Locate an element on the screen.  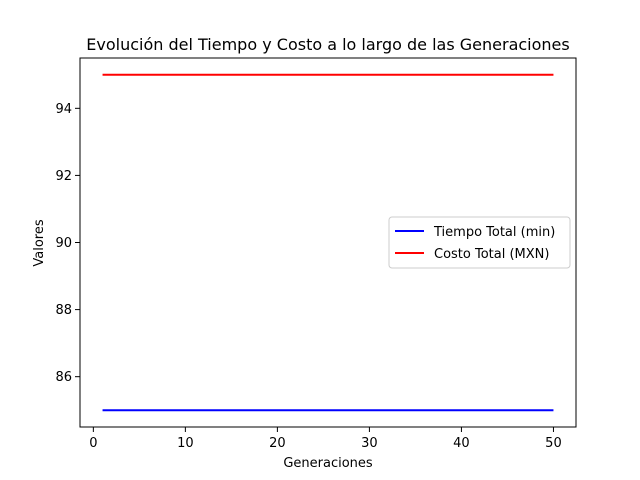
y-tick-label: 94 is located at coordinates (63, 109).